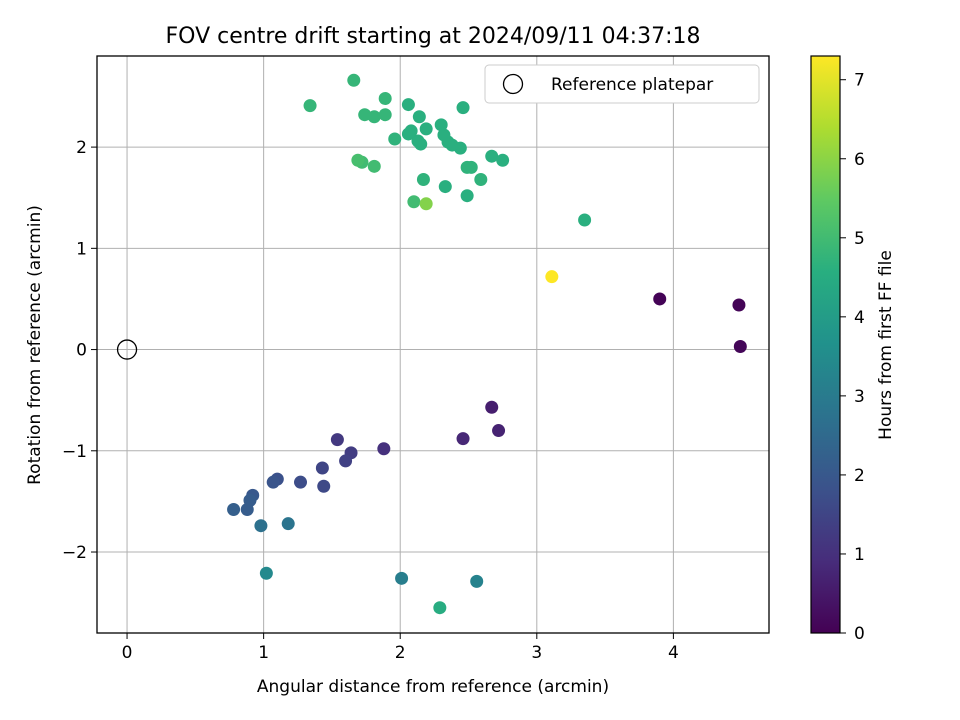  What do you see at coordinates (81, 249) in the screenshot?
I see `y-tick-label: 1` at bounding box center [81, 249].